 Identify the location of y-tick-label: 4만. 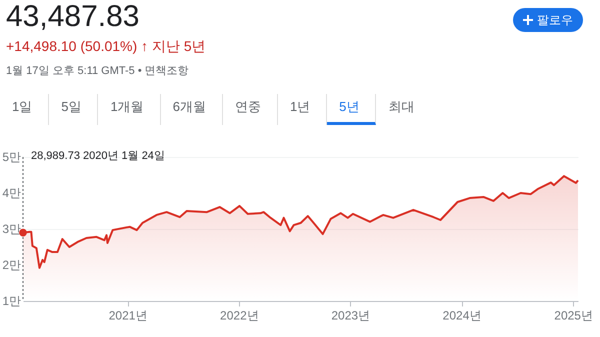
(11, 193).